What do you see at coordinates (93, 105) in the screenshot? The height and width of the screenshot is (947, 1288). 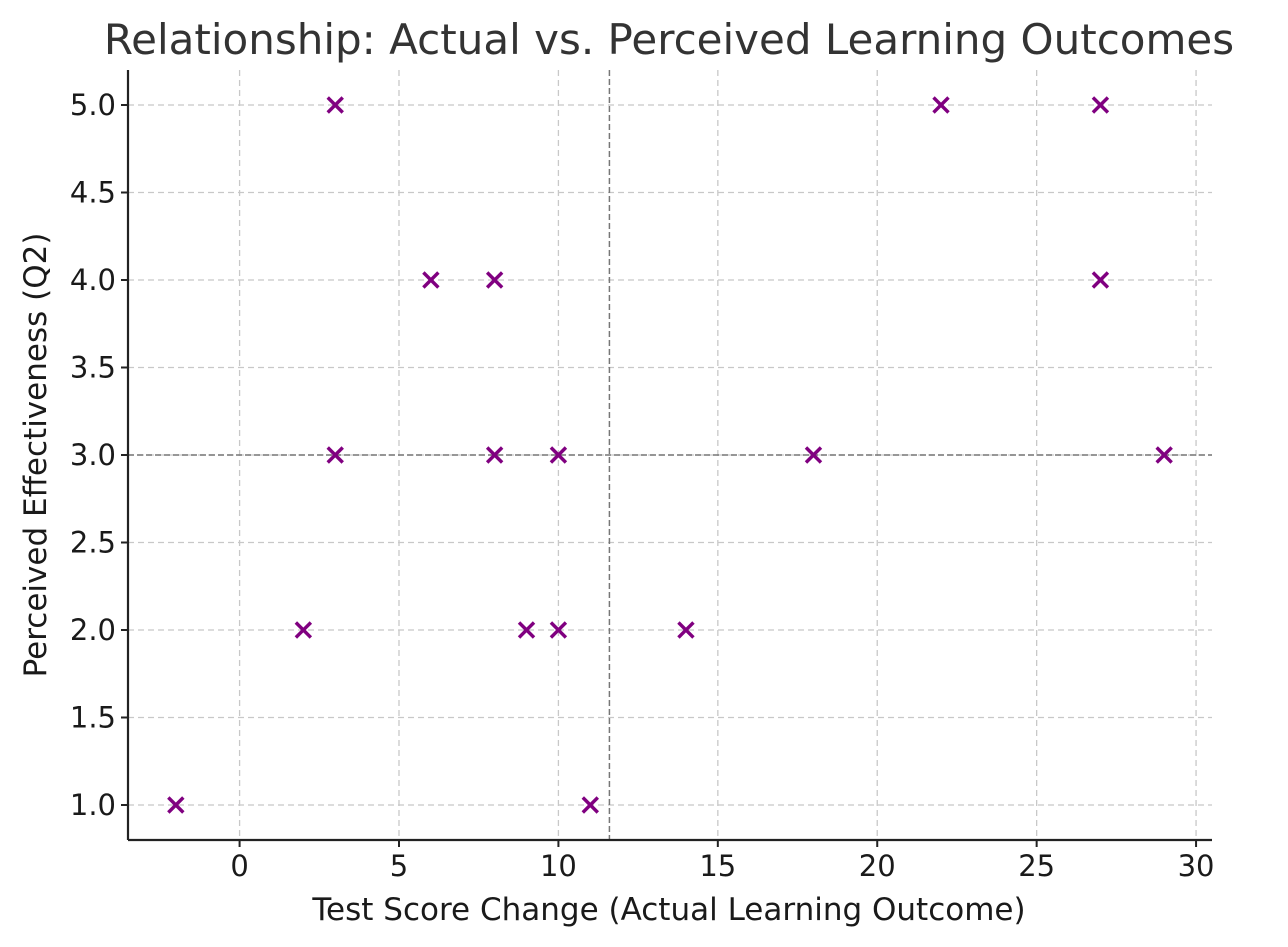 I see `y-tick-label: 5.0` at bounding box center [93, 105].